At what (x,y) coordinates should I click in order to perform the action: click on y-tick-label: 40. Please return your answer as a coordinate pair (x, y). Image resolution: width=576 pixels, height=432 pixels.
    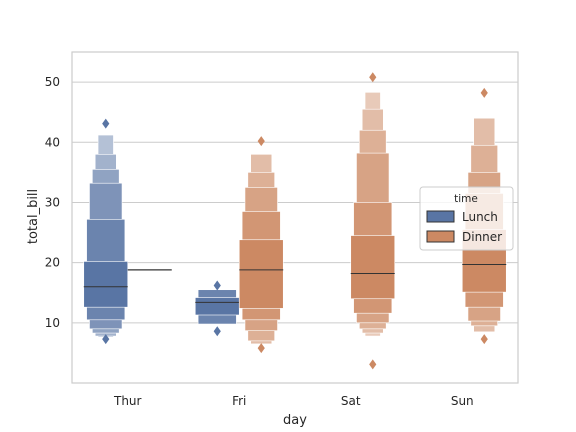
    Looking at the image, I should click on (52, 142).